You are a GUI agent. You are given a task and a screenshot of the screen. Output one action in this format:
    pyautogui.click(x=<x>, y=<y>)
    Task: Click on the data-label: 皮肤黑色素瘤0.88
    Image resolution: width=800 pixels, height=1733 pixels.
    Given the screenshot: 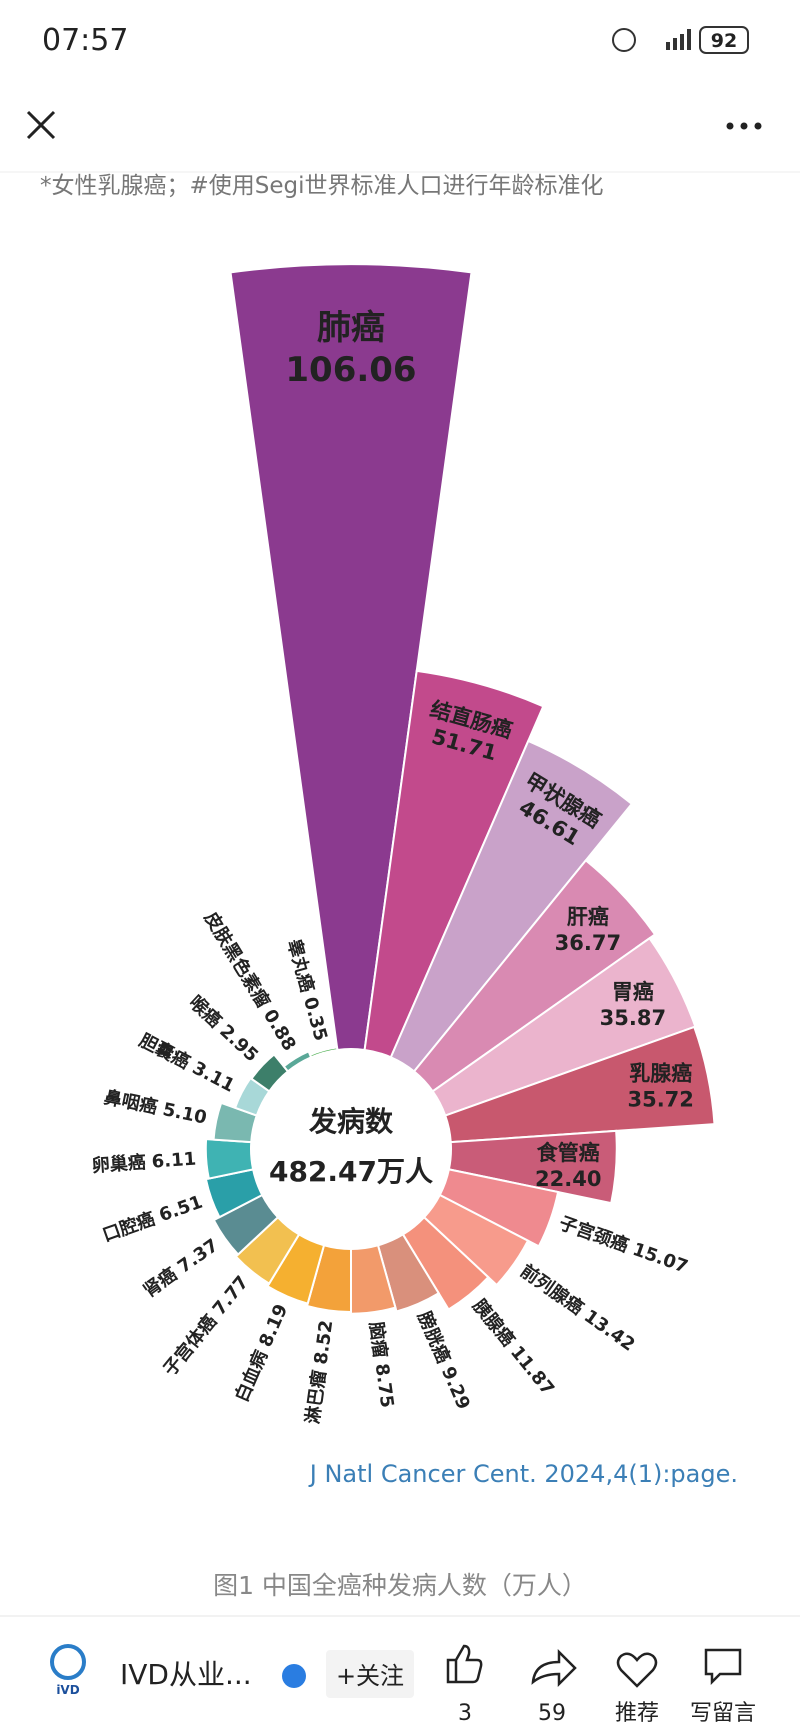 What is the action you would take?
    pyautogui.click(x=250, y=981)
    